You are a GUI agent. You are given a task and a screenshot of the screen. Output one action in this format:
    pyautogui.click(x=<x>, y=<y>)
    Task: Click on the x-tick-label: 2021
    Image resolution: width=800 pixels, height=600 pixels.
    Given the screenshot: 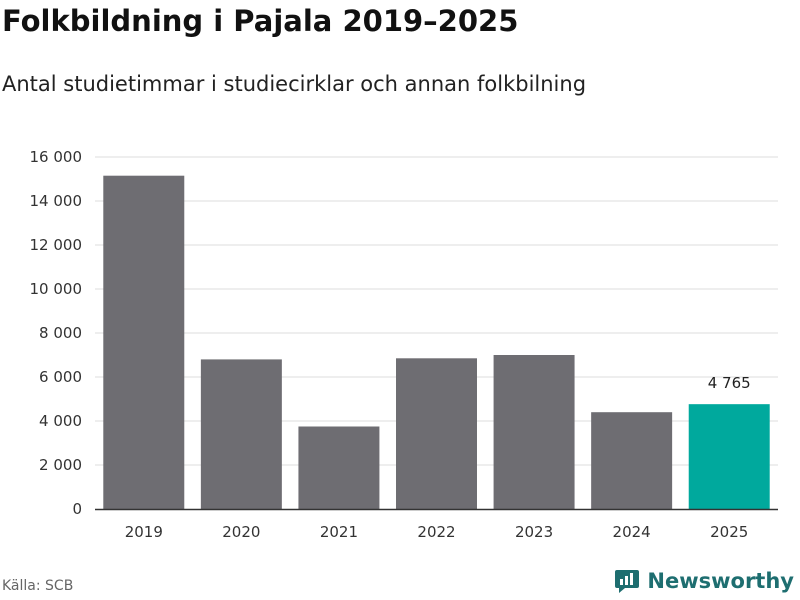 What is the action you would take?
    pyautogui.click(x=339, y=532)
    